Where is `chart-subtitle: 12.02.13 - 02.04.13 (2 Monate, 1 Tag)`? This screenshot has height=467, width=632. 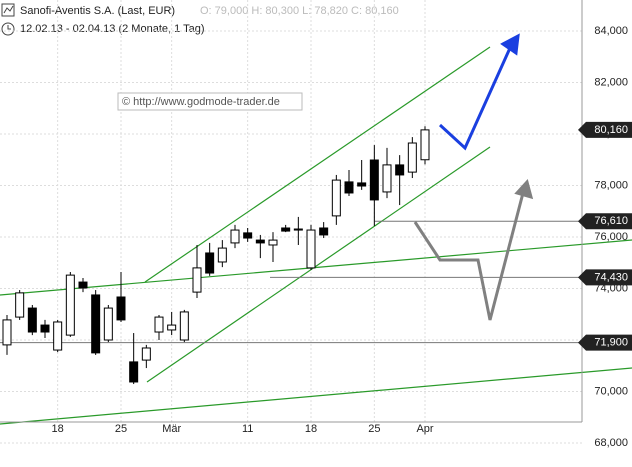
chart-subtitle: 12.02.13 - 02.04.13 (2 Monate, 1 Tag) is located at coordinates (112, 29).